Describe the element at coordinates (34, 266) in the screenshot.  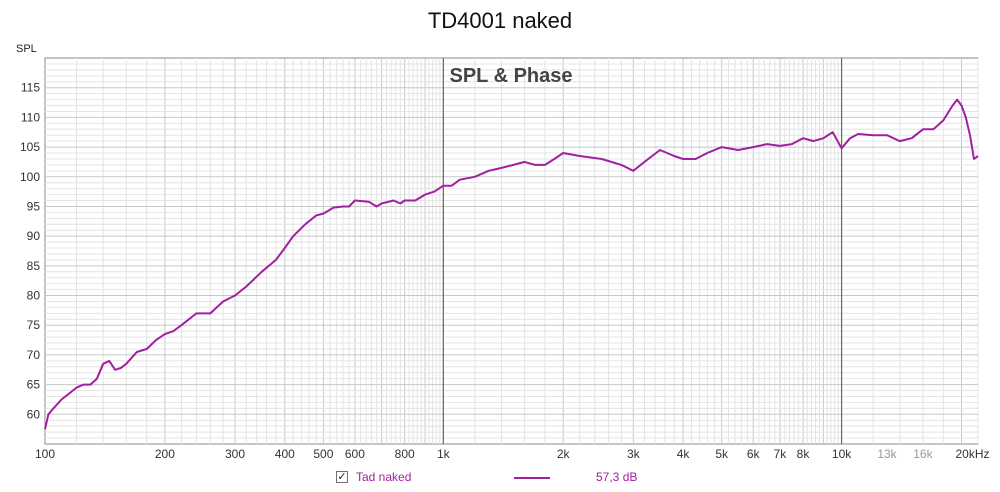
I see `y-tick-label: 85` at that location.